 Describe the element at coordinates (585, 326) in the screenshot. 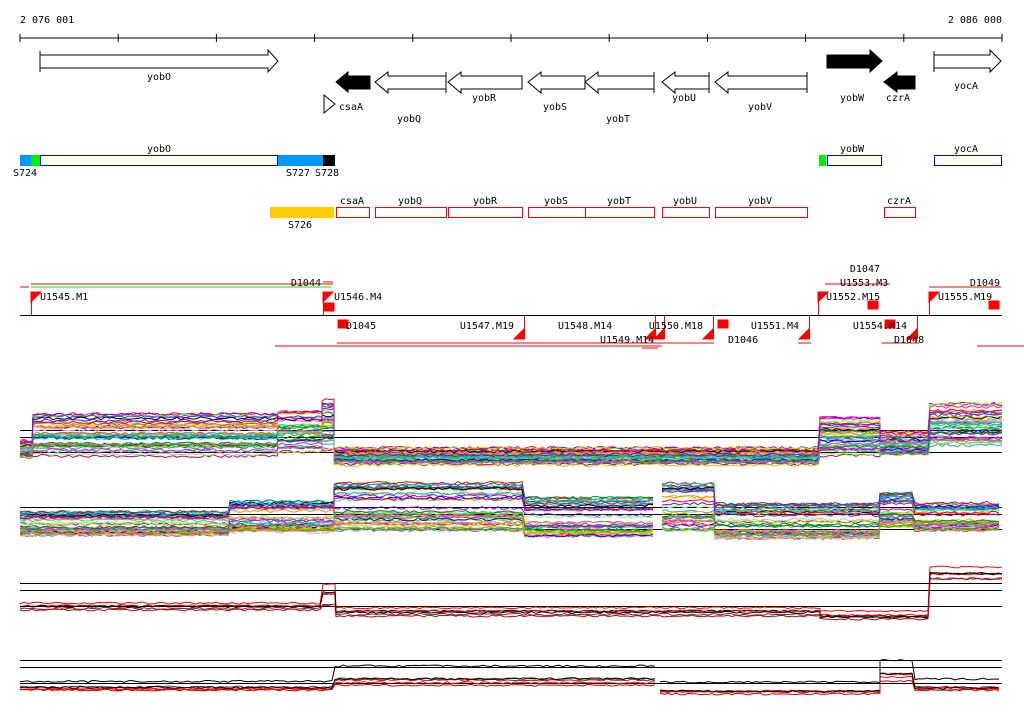

I see `transcript-u1548: U1548.M14` at that location.